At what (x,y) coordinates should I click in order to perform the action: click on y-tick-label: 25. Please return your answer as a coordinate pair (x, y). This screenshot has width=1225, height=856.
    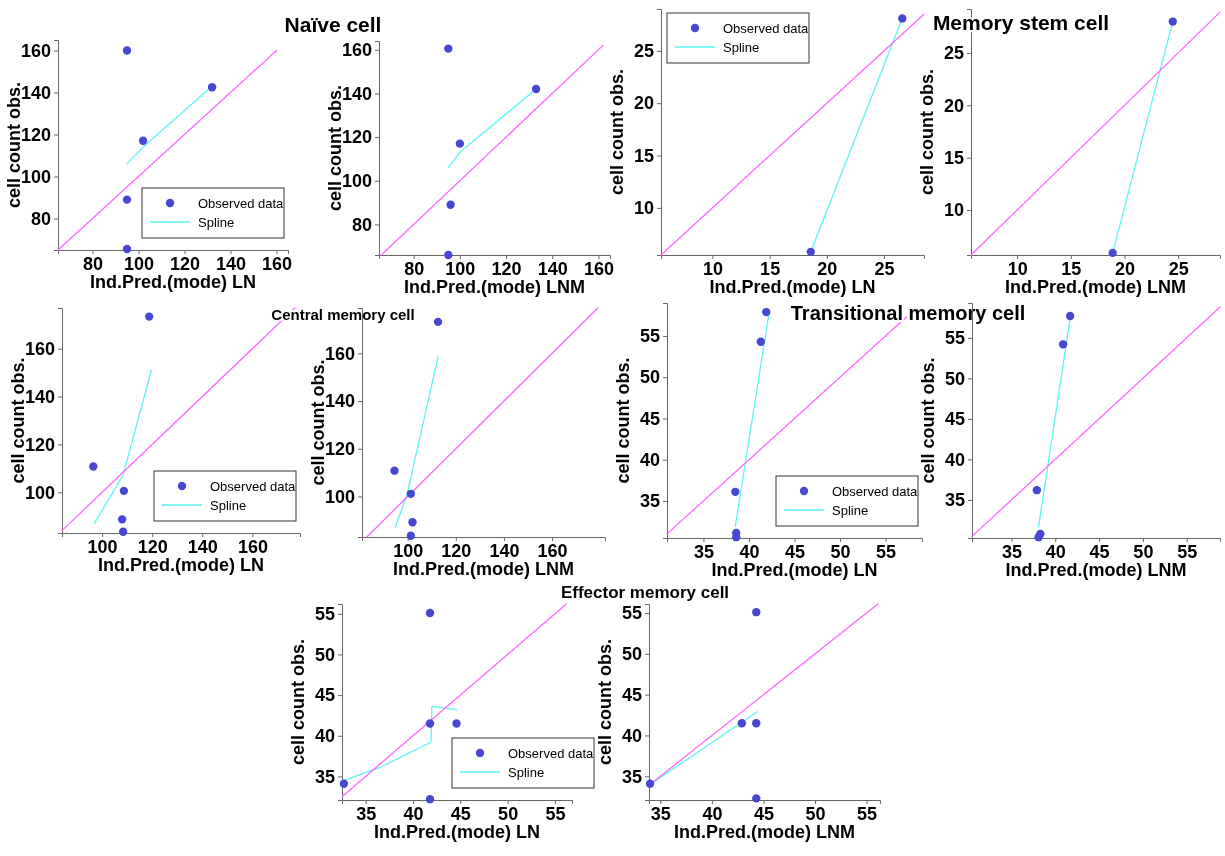
    Looking at the image, I should click on (953, 53).